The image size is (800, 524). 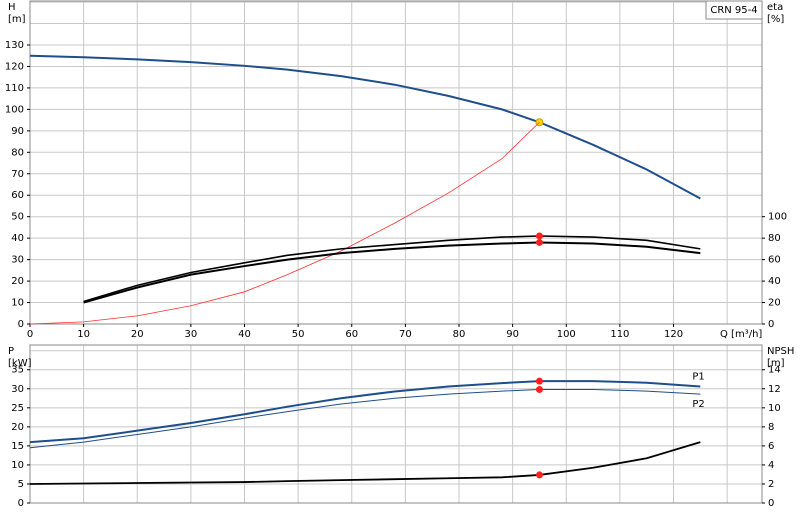 What do you see at coordinates (17, 152) in the screenshot?
I see `y-tick-label: 80` at bounding box center [17, 152].